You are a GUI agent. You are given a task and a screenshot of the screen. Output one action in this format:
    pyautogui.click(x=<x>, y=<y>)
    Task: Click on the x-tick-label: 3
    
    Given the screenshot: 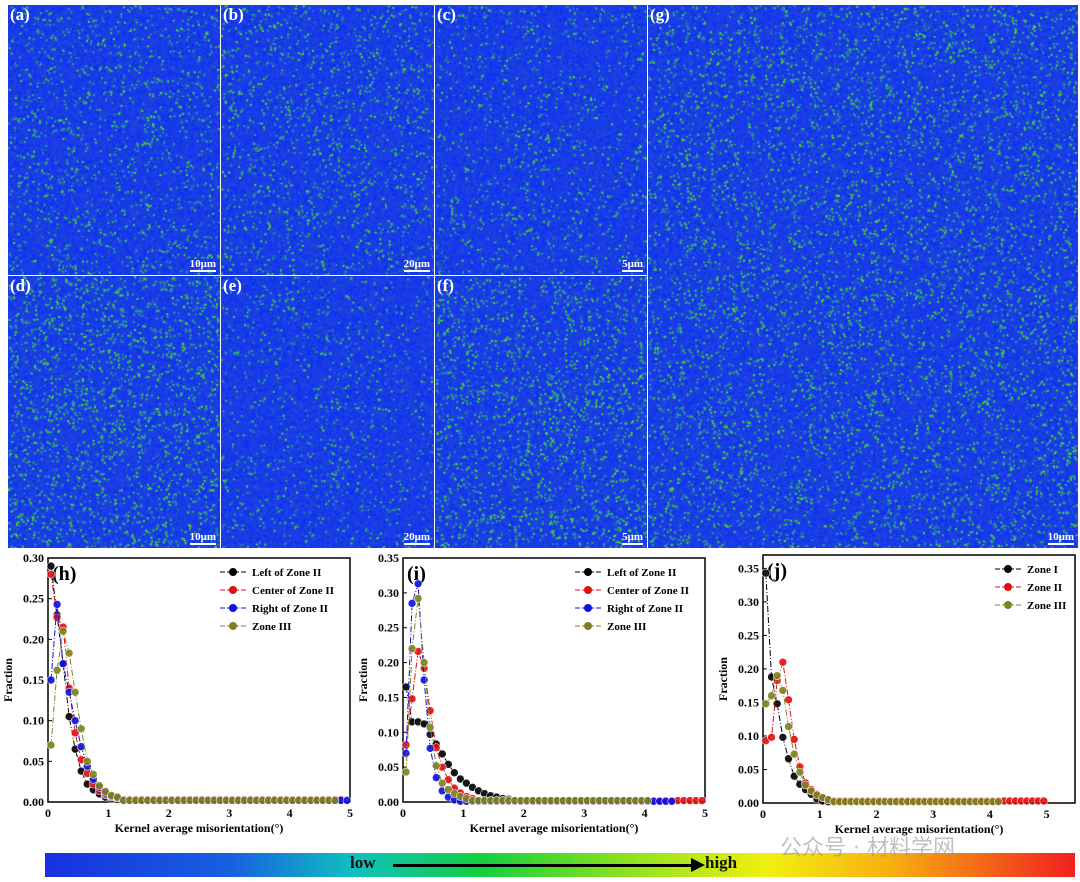 What is the action you would take?
    pyautogui.click(x=584, y=813)
    